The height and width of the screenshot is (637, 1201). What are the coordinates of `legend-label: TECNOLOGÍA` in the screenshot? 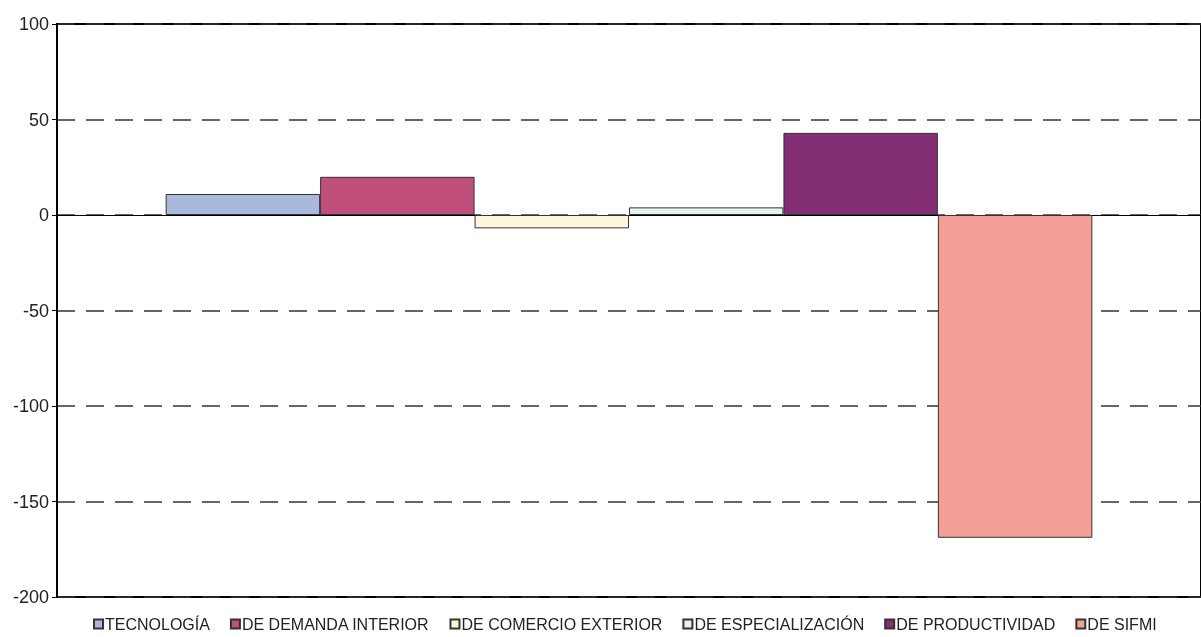 It's located at (158, 623).